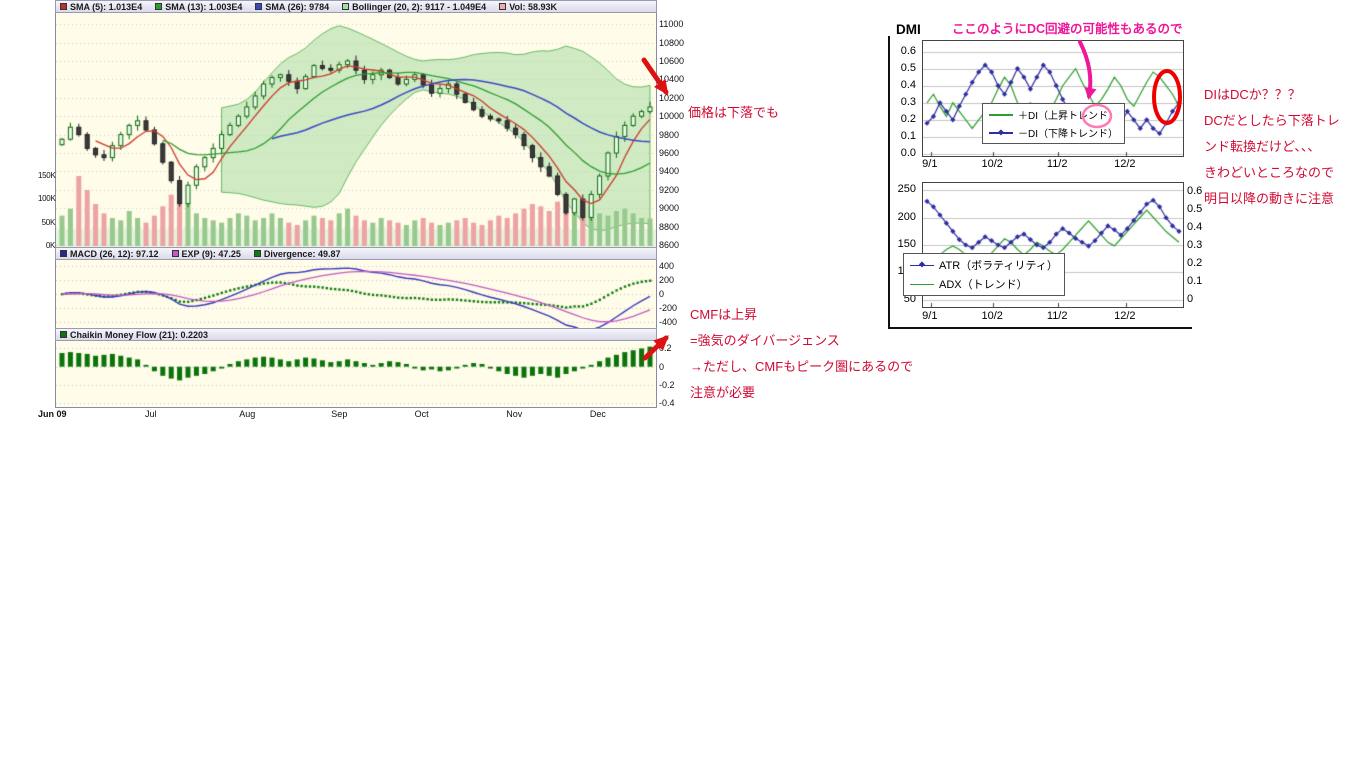 The width and height of the screenshot is (1366, 768). What do you see at coordinates (204, 6) in the screenshot?
I see `legend-label: SMA (13): 1.003E4` at bounding box center [204, 6].